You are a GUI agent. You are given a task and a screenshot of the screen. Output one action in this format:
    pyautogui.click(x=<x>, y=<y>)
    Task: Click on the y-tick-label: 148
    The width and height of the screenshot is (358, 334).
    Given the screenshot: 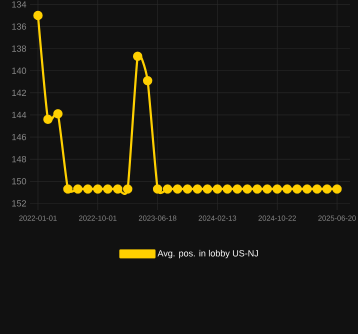 What is the action you would take?
    pyautogui.click(x=19, y=159)
    